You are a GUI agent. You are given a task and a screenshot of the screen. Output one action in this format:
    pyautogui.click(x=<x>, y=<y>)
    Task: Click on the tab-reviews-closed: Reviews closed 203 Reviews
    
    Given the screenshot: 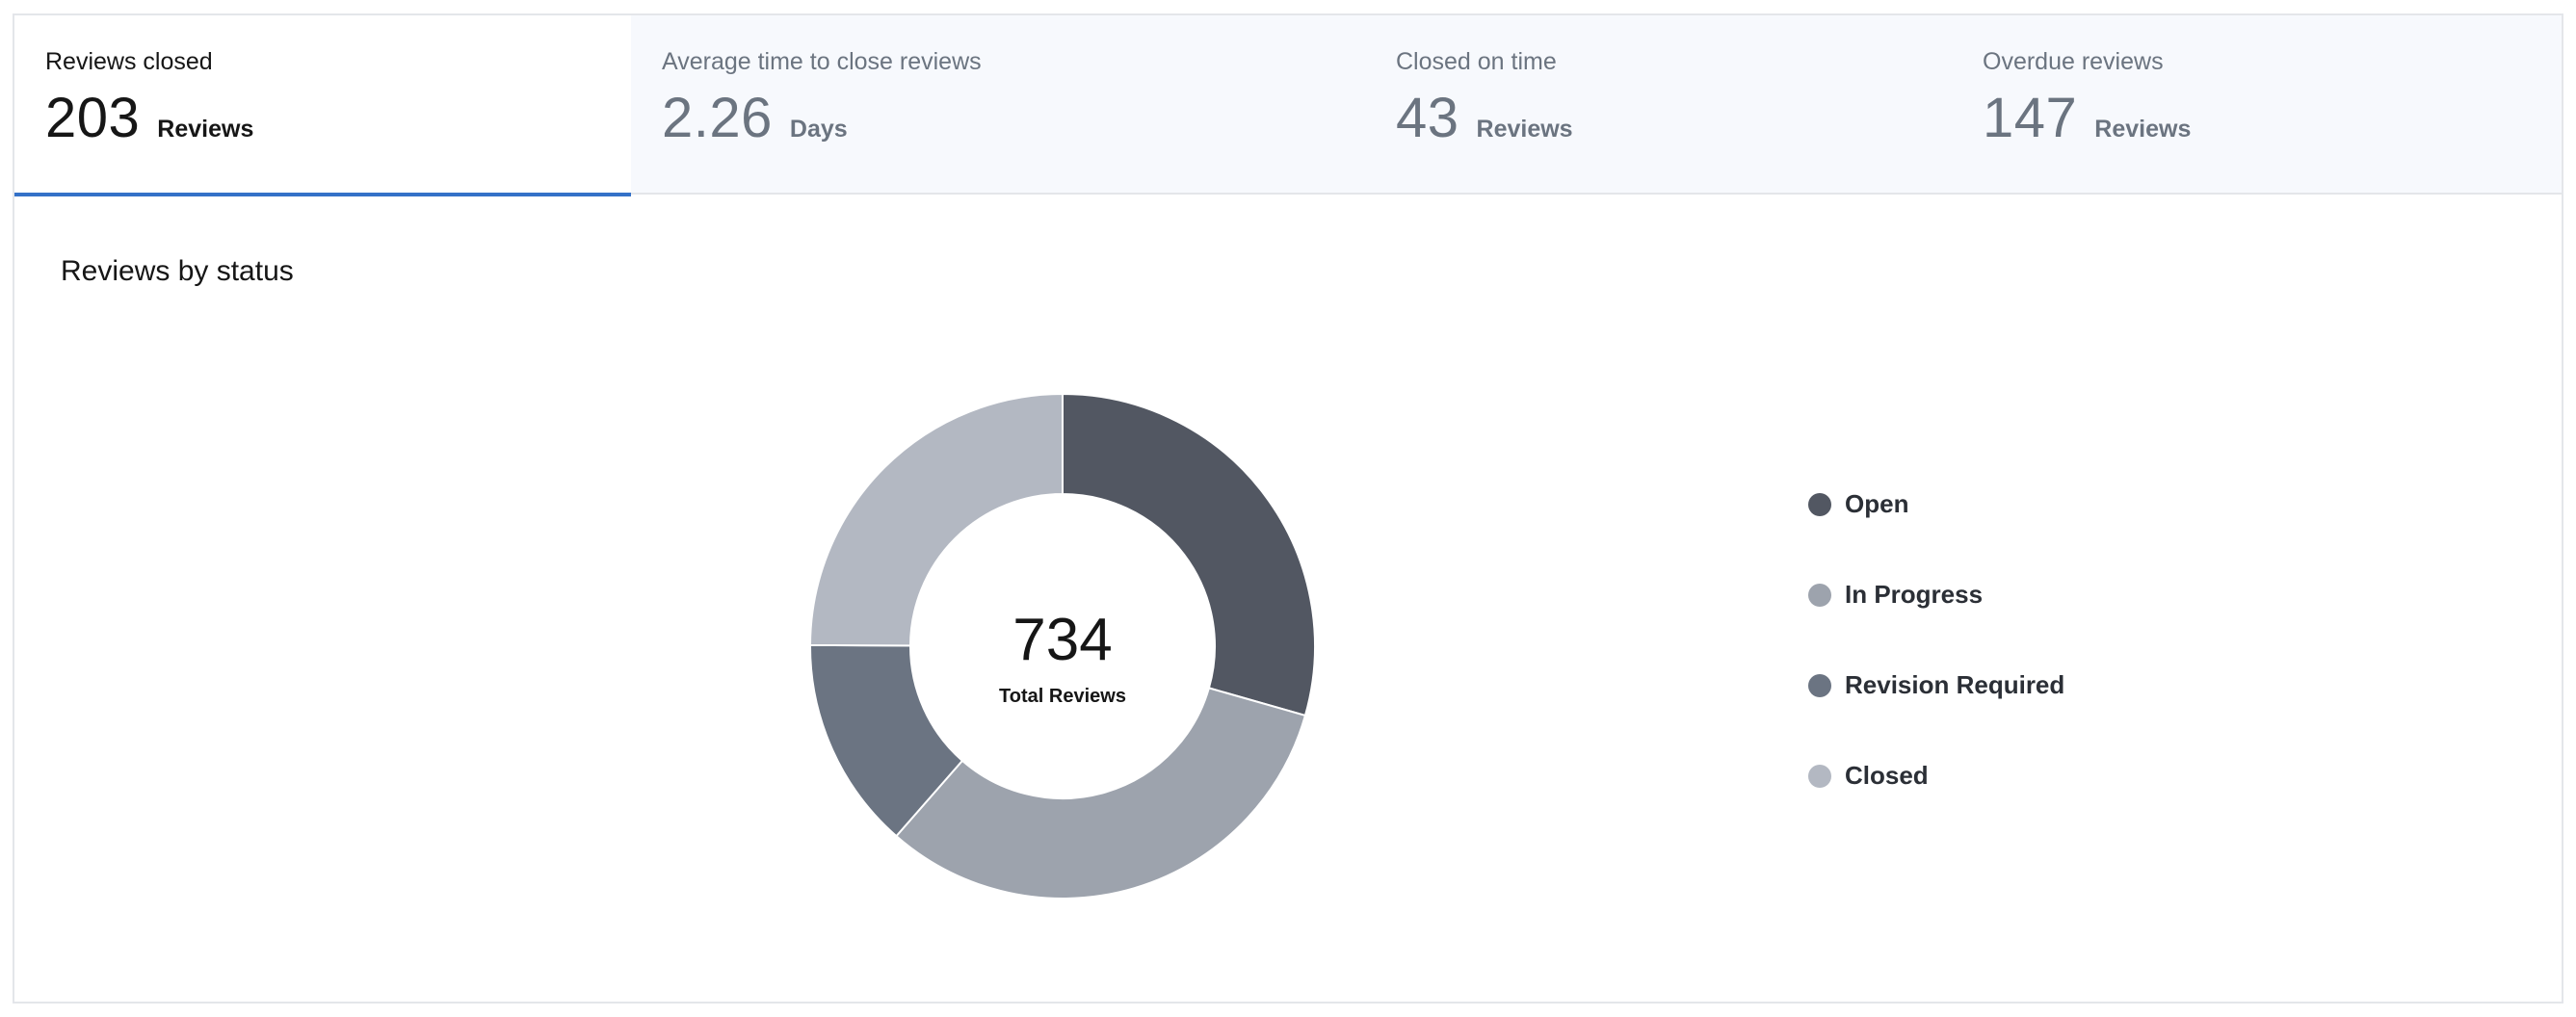 What is the action you would take?
    pyautogui.click(x=322, y=105)
    